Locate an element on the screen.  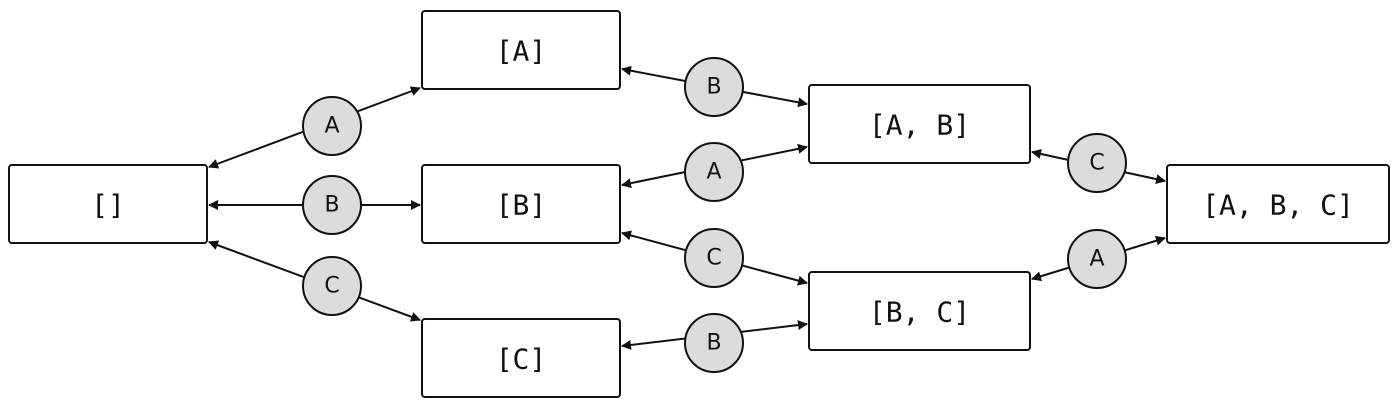
edge-BC-ABC: A is located at coordinates (1098, 259).